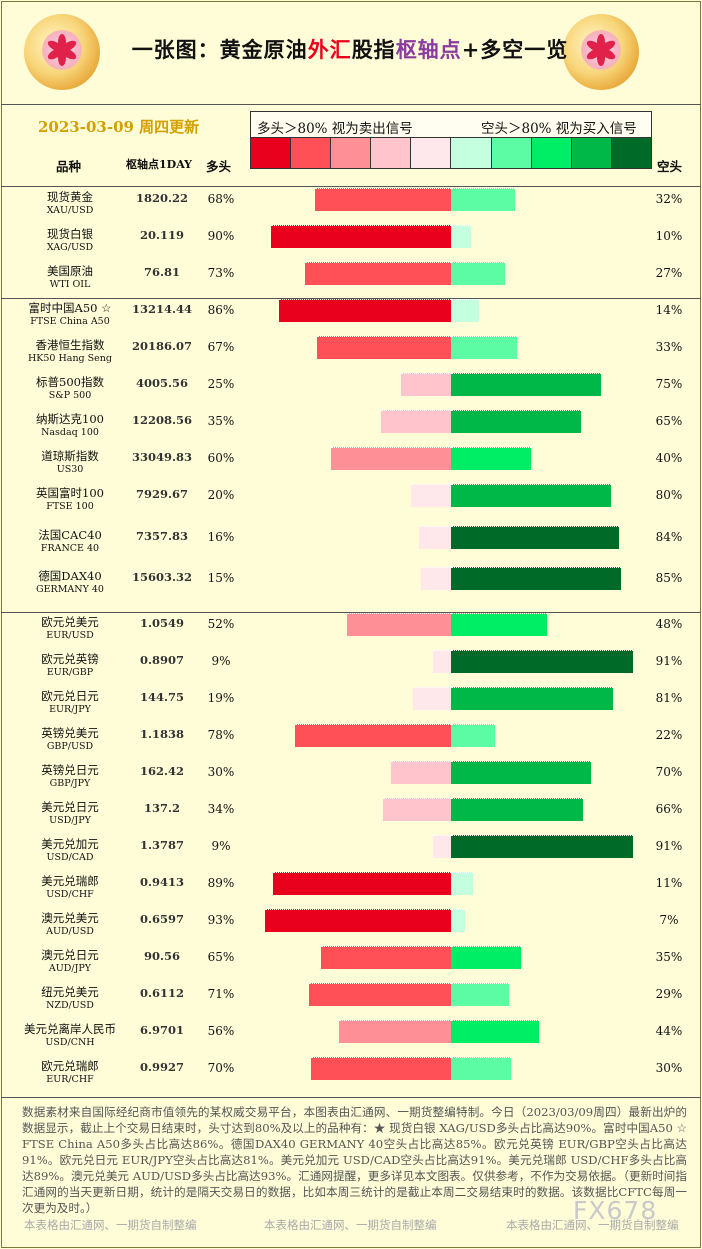  What do you see at coordinates (351, 391) in the screenshot?
I see `table-row: 标普500指数 S&P 500 4005.56 25% 75%` at bounding box center [351, 391].